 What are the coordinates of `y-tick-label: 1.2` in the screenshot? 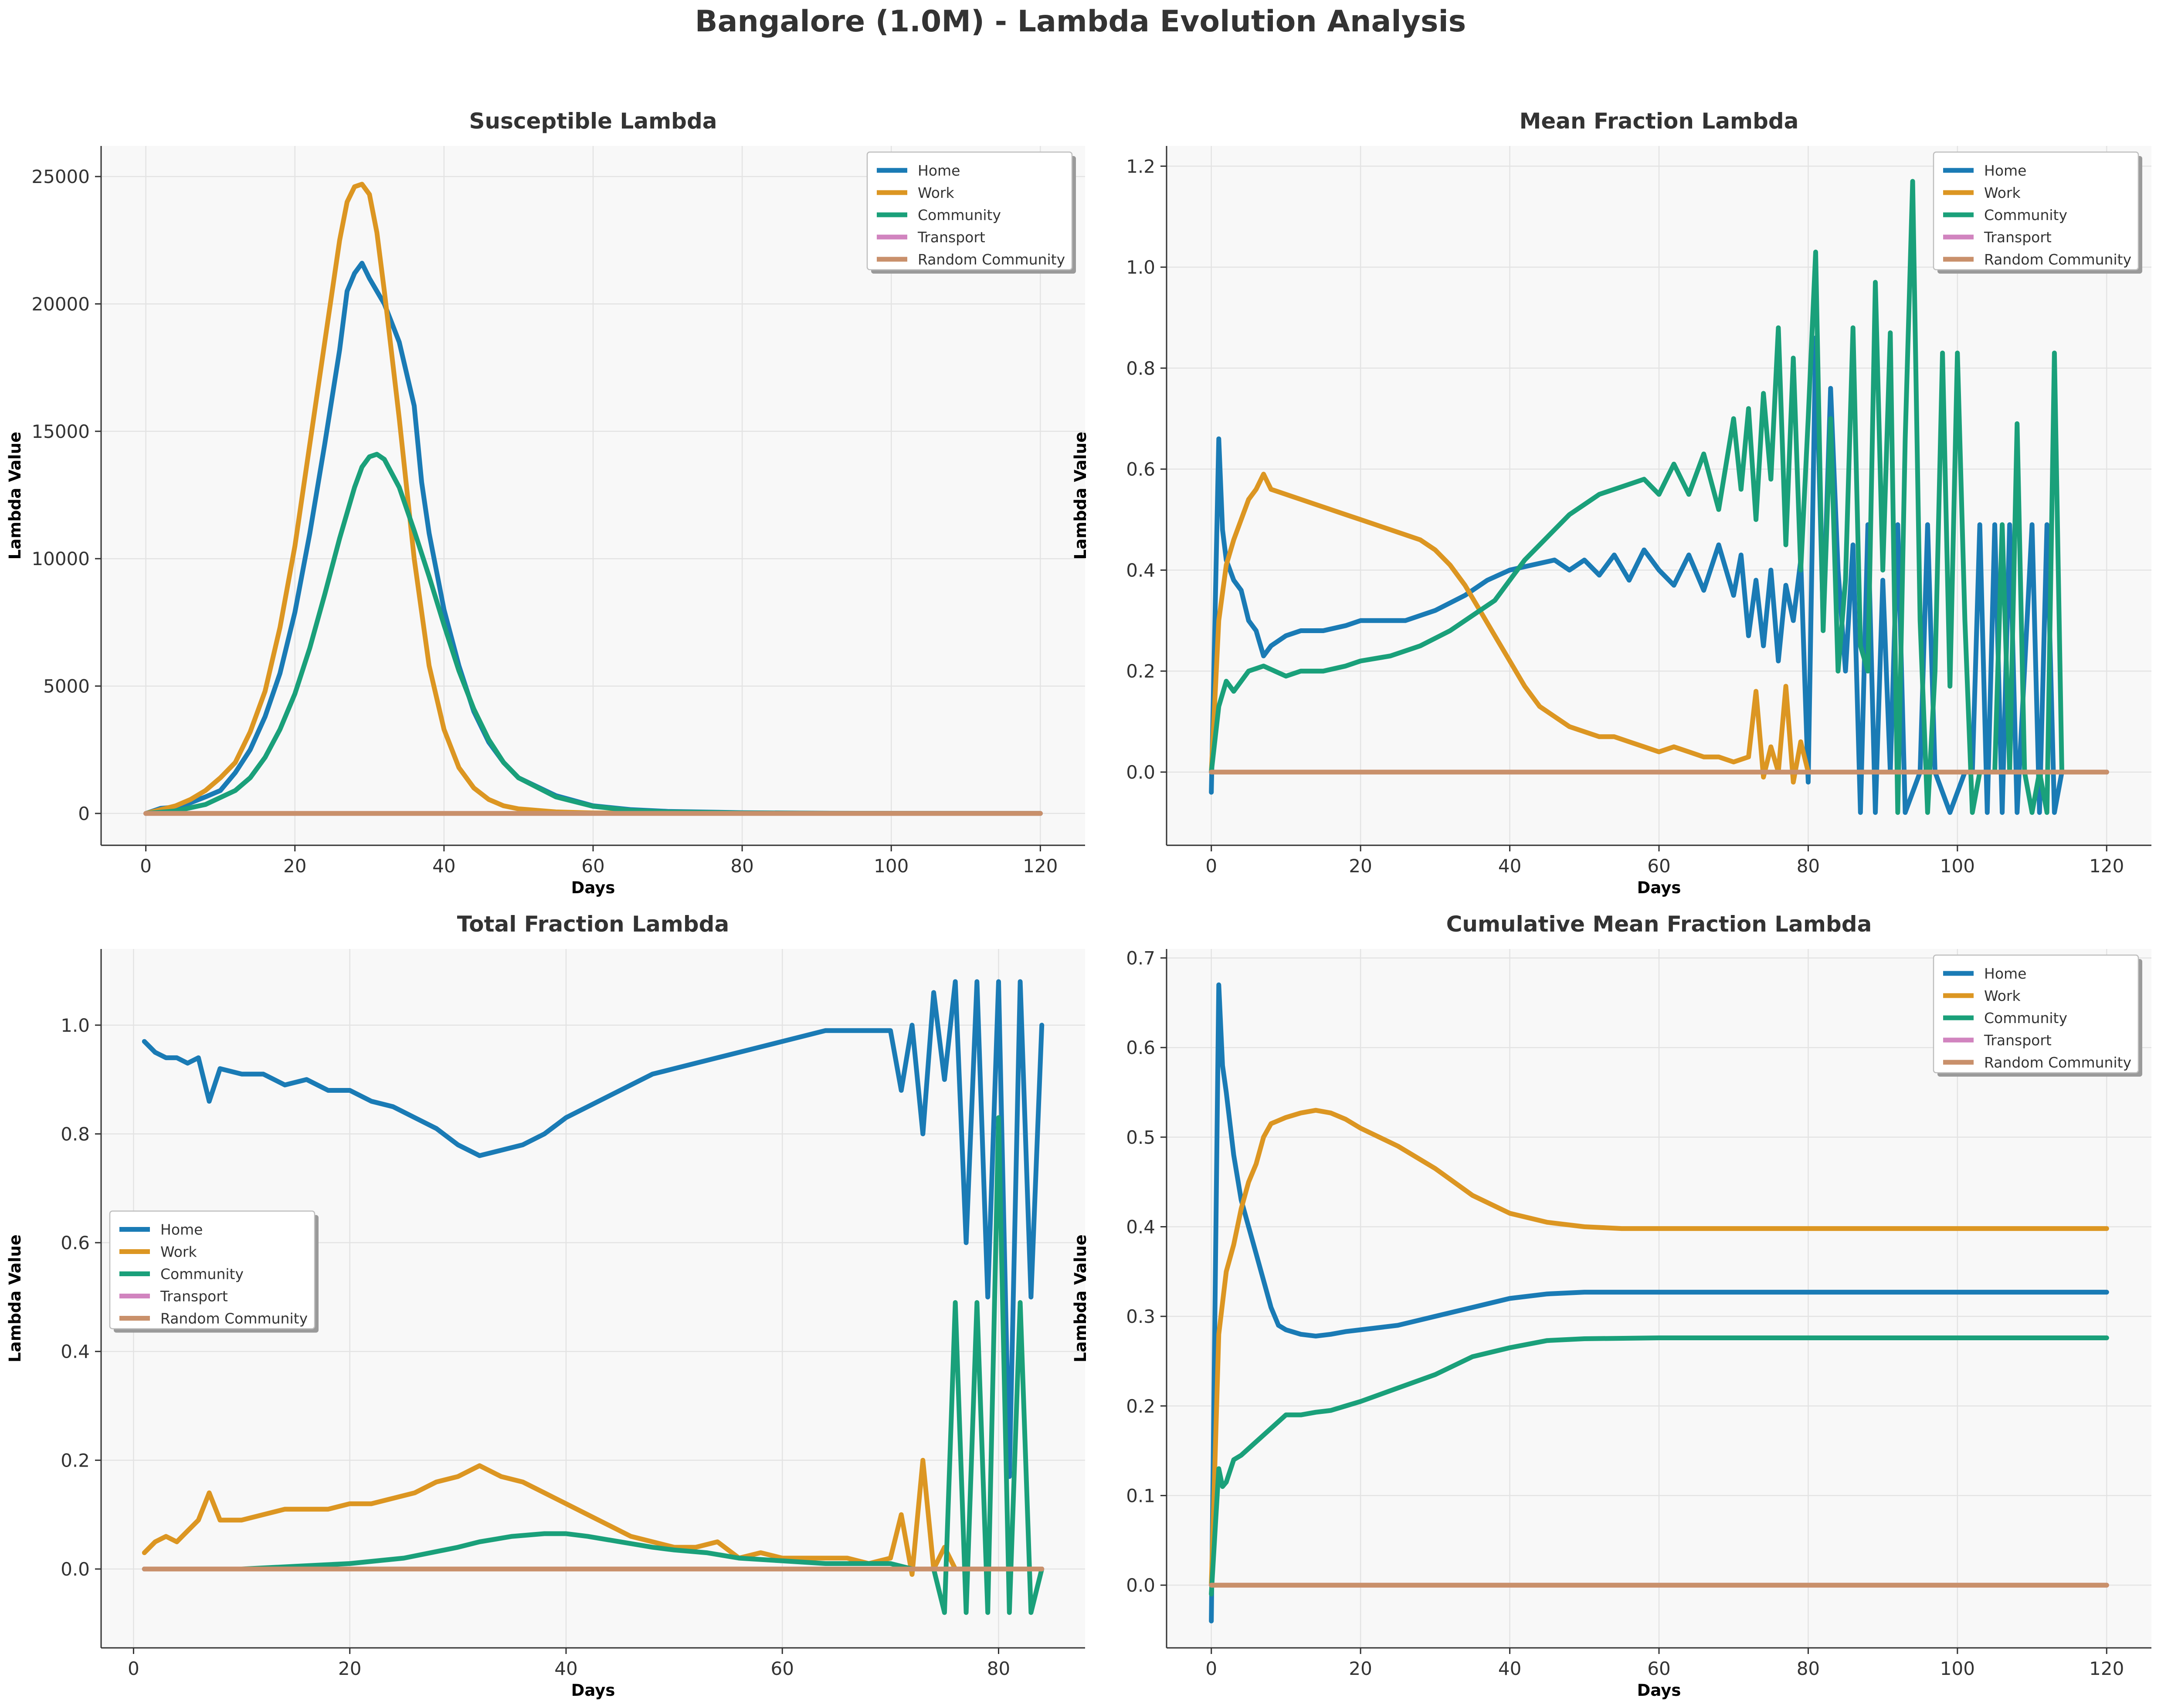 It's located at (1140, 166).